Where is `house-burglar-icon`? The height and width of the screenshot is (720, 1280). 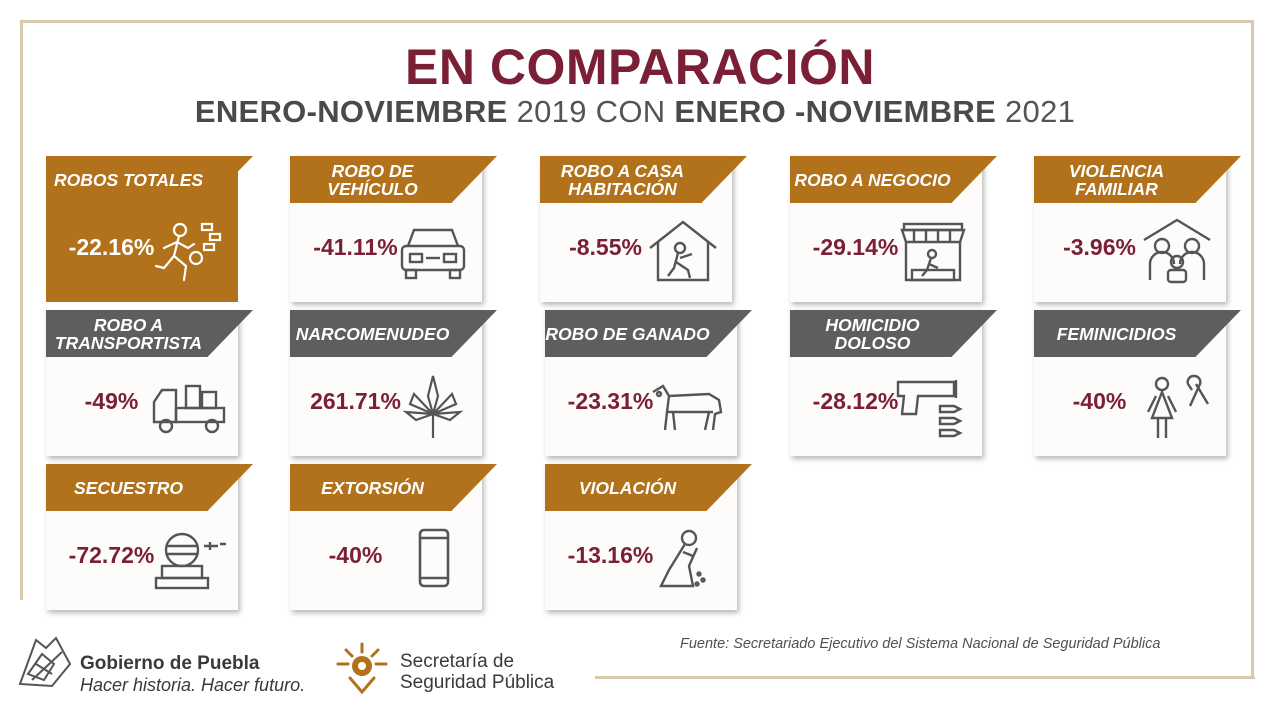 house-burglar-icon is located at coordinates (683, 251).